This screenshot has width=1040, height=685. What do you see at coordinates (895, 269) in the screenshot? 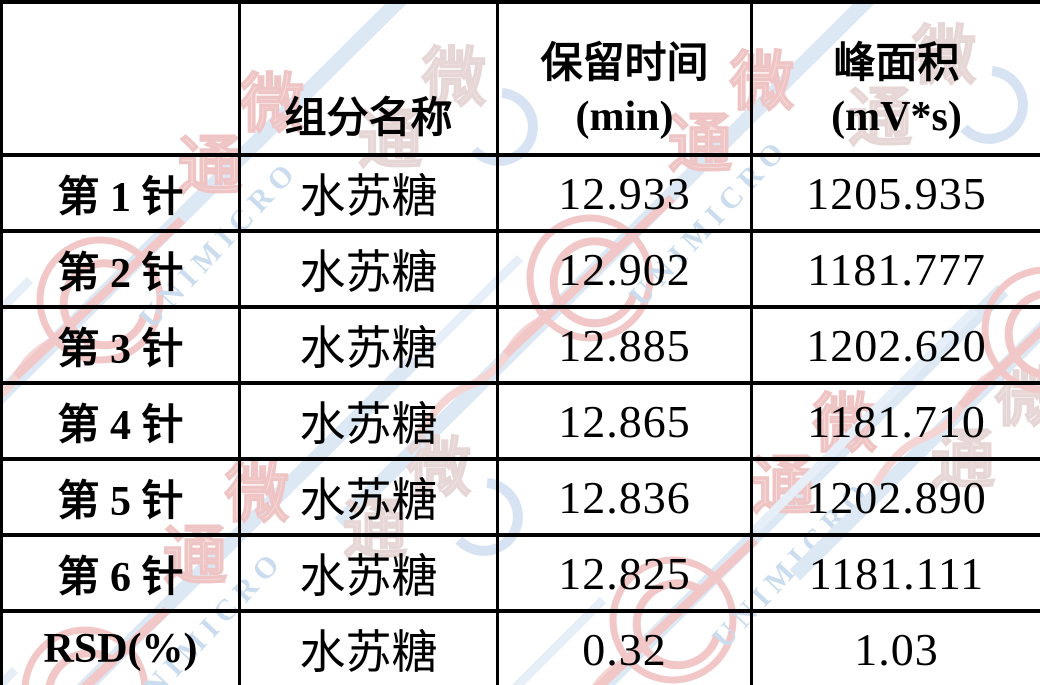
I see `cell-area: 1181.777` at bounding box center [895, 269].